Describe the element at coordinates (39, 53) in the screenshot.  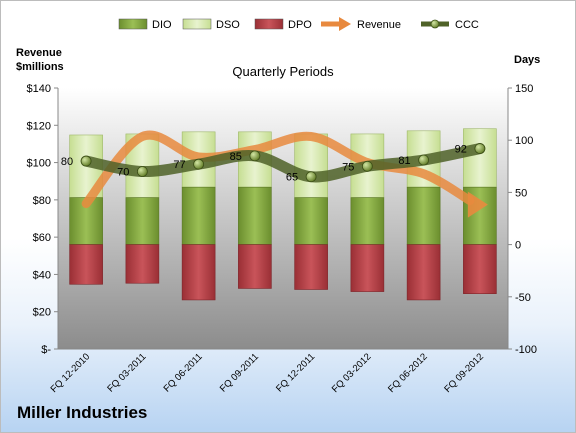
I see `left-axis-label: Revenue` at that location.